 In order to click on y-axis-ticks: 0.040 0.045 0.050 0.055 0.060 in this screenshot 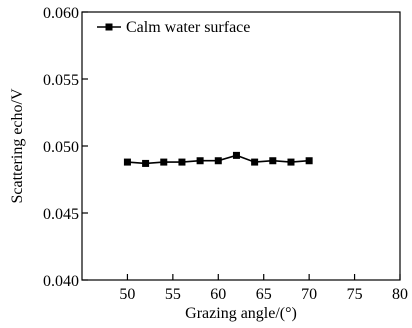, I will do `click(65, 147)`.